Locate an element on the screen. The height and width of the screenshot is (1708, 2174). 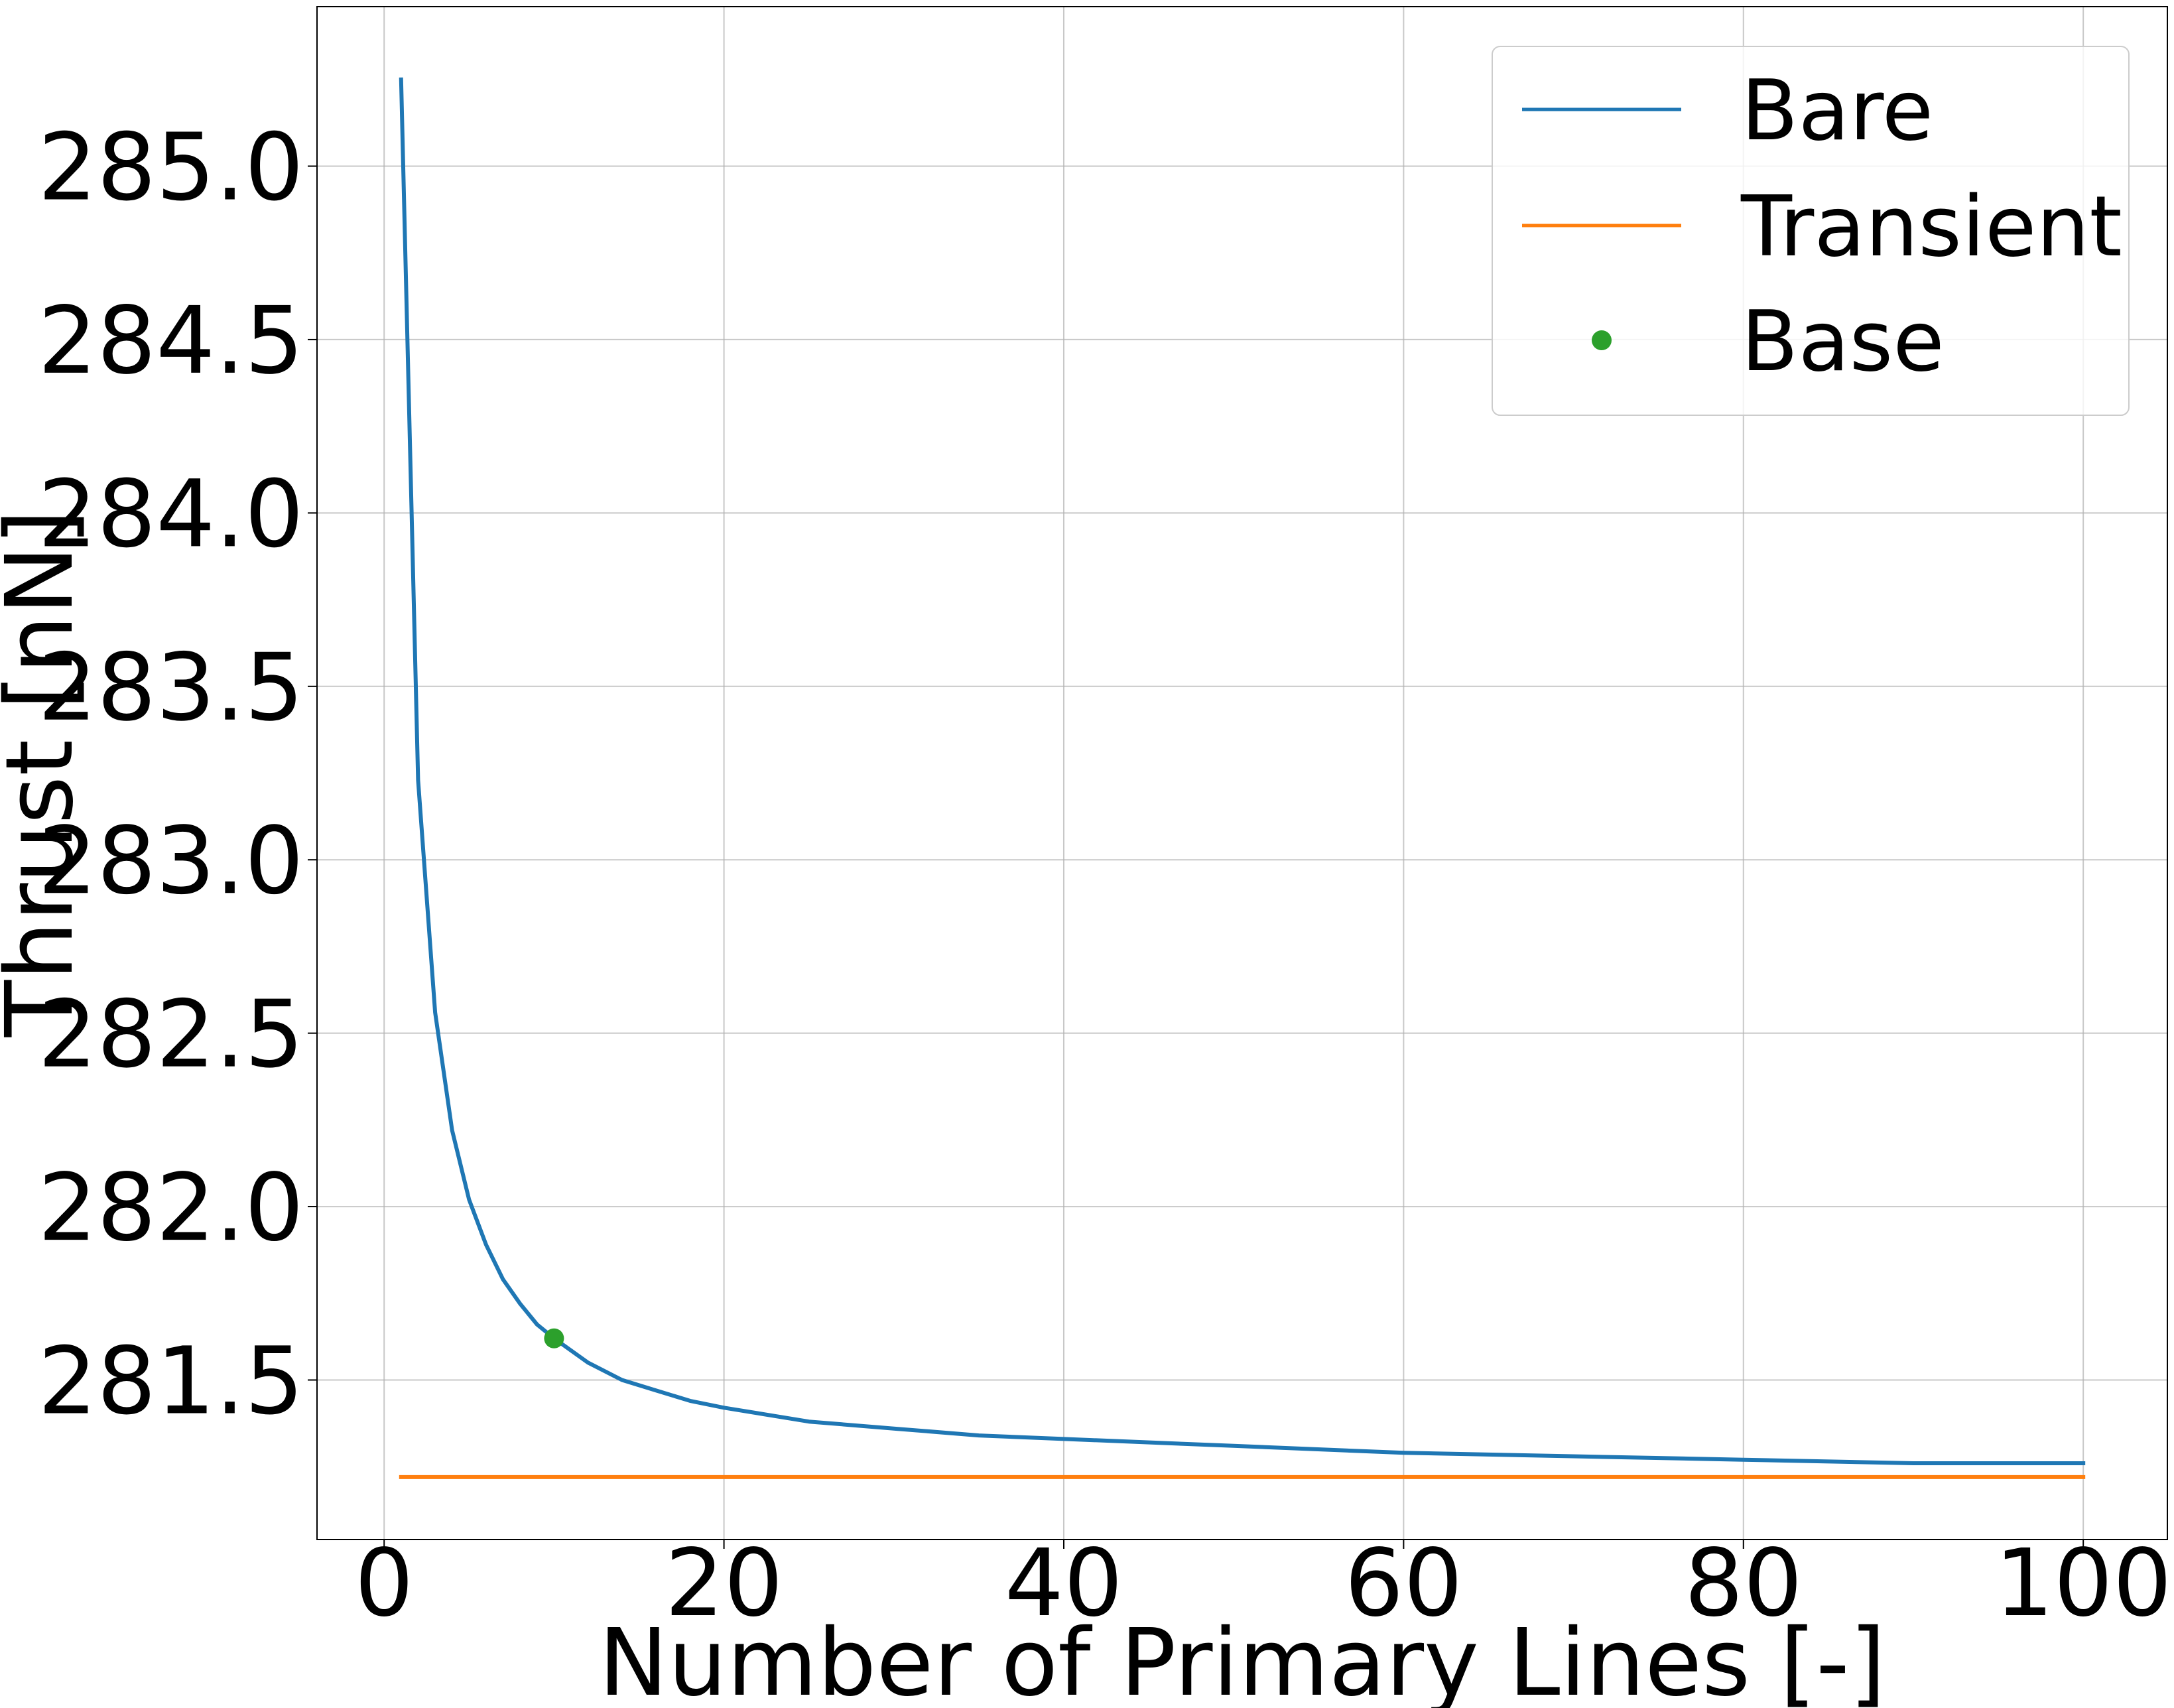
x-tick-label: 60 is located at coordinates (1403, 1584).